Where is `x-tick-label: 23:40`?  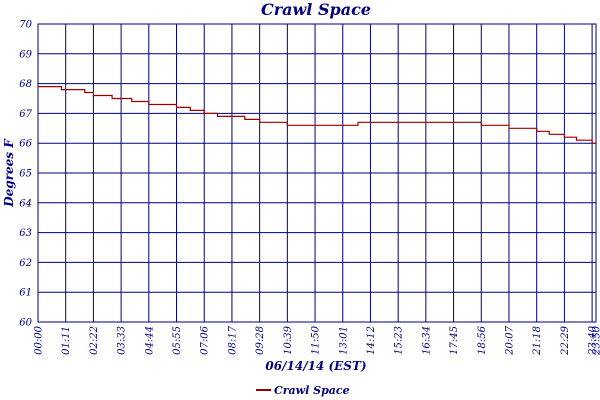 x-tick-label: 23:40 is located at coordinates (593, 340).